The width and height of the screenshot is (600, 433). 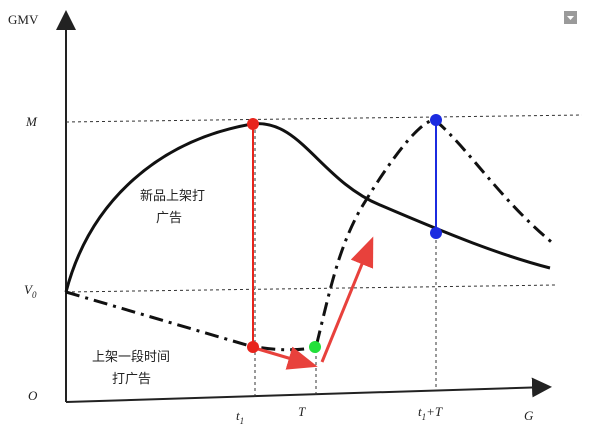 What do you see at coordinates (434, 411) in the screenshot?
I see `x-mark-rest: +T` at bounding box center [434, 411].